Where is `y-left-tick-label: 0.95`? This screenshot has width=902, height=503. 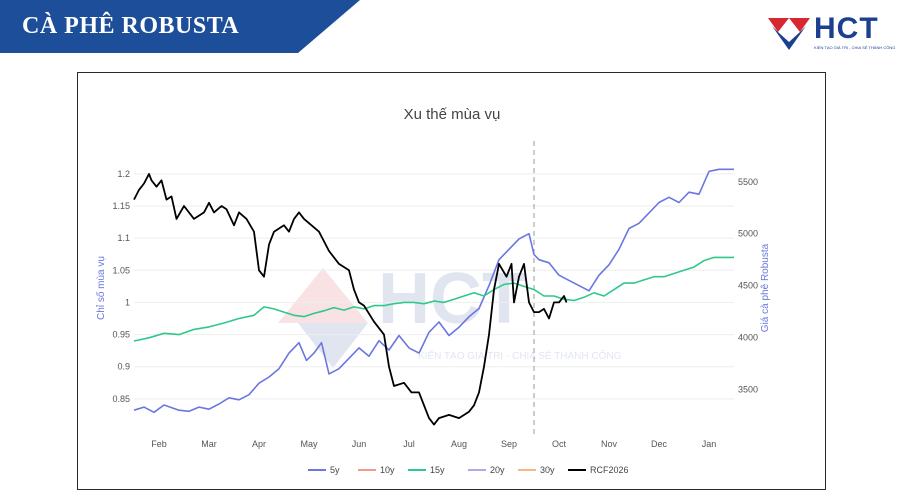
y-left-tick-label: 0.95 is located at coordinates (121, 335).